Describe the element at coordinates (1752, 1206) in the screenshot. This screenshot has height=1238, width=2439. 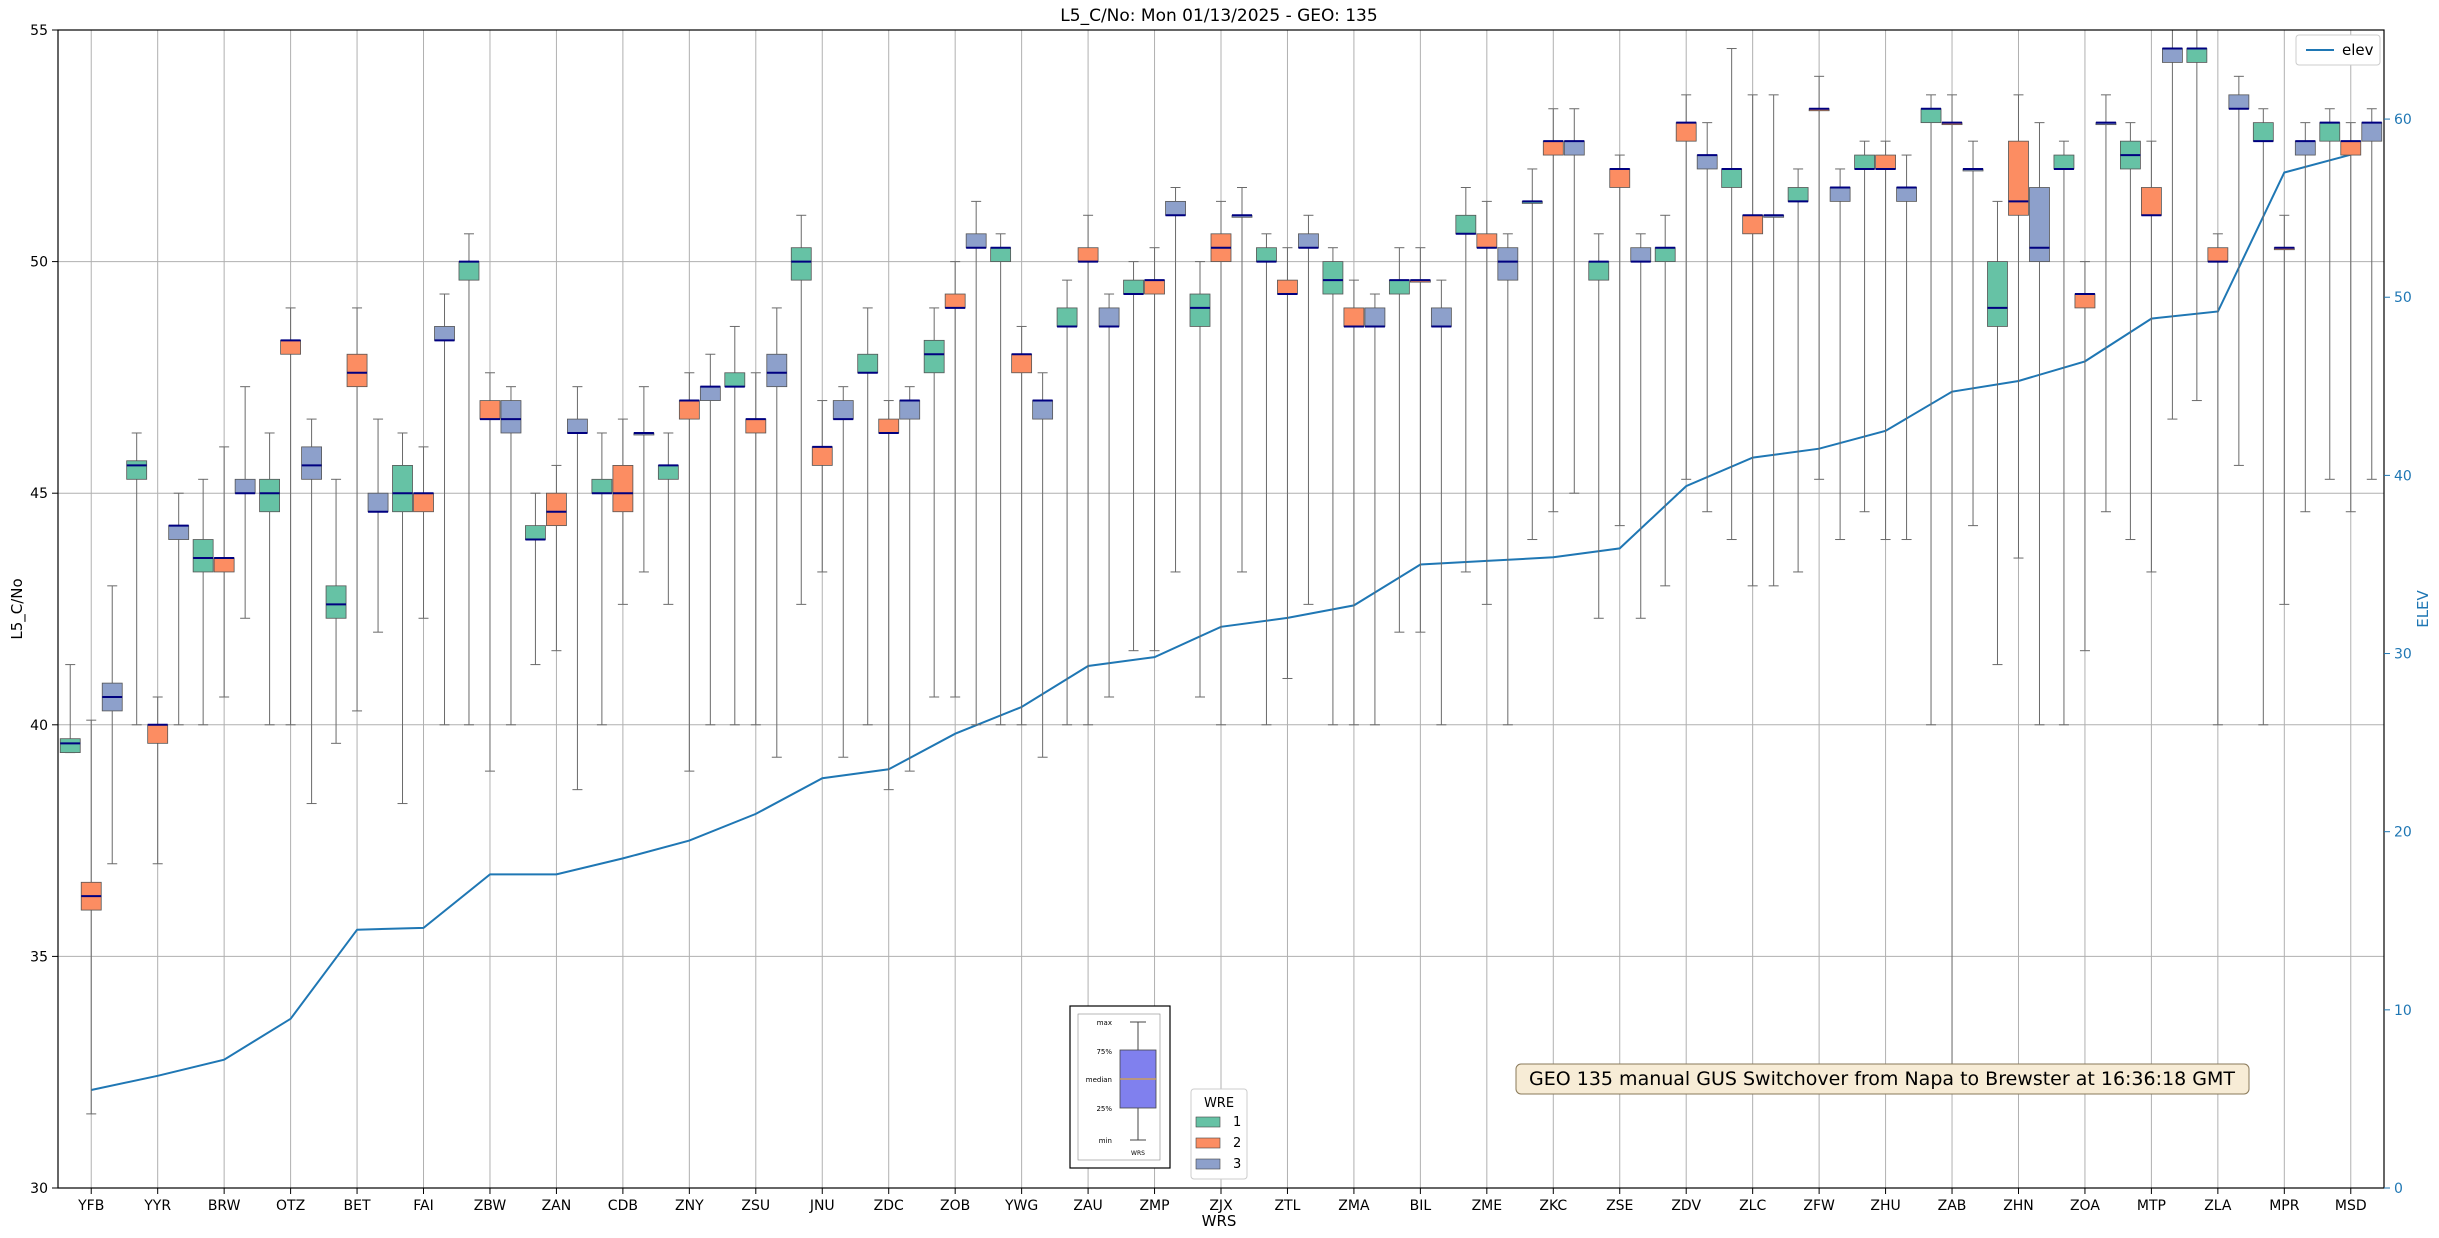
I see `x-tick-label: ZLC` at that location.